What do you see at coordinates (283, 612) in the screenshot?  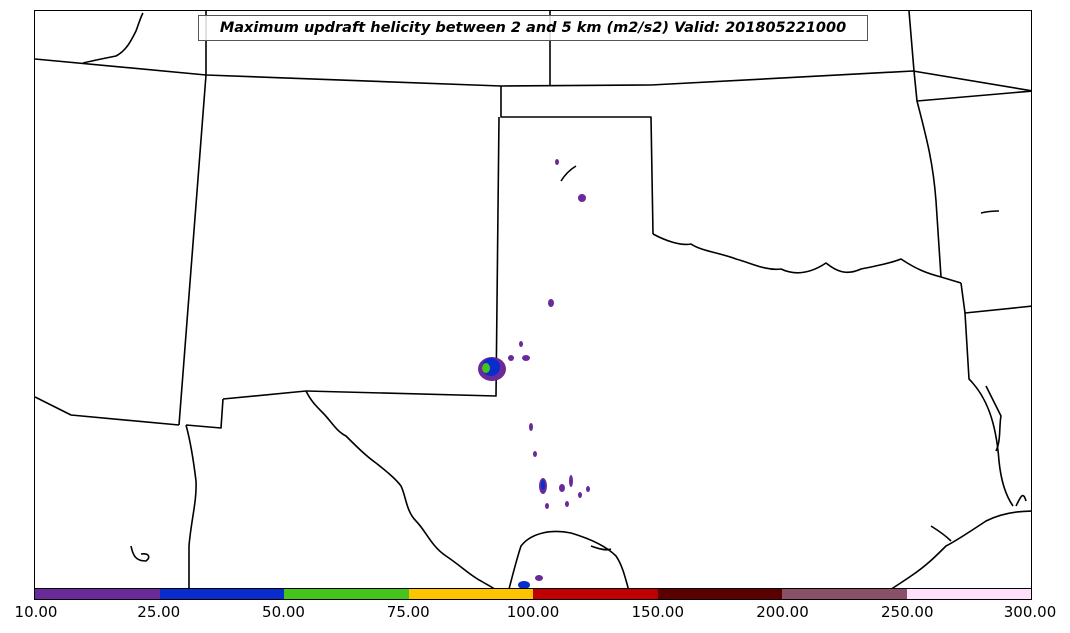 I see `colorbar-tick-label: 50.00` at bounding box center [283, 612].